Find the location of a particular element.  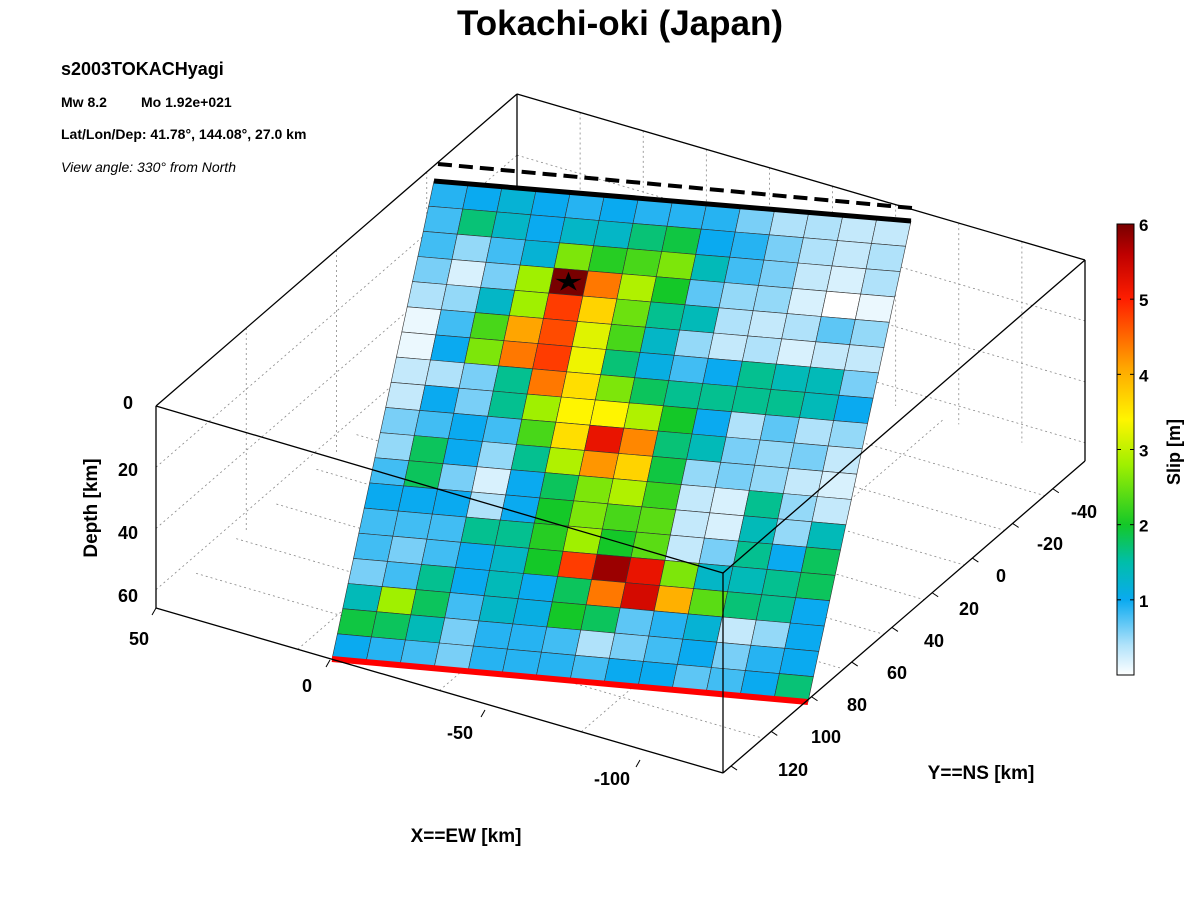

y-tick-label: 40 is located at coordinates (934, 641).